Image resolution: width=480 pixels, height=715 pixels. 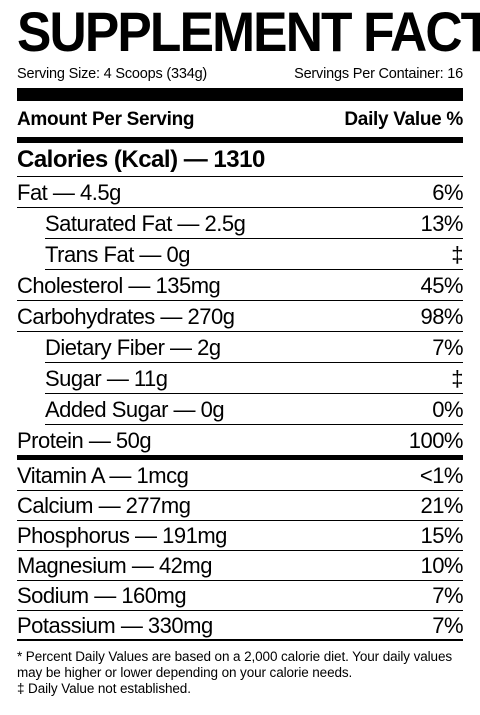 I want to click on nutrient-label: Potassium — 330mg, so click(x=115, y=625).